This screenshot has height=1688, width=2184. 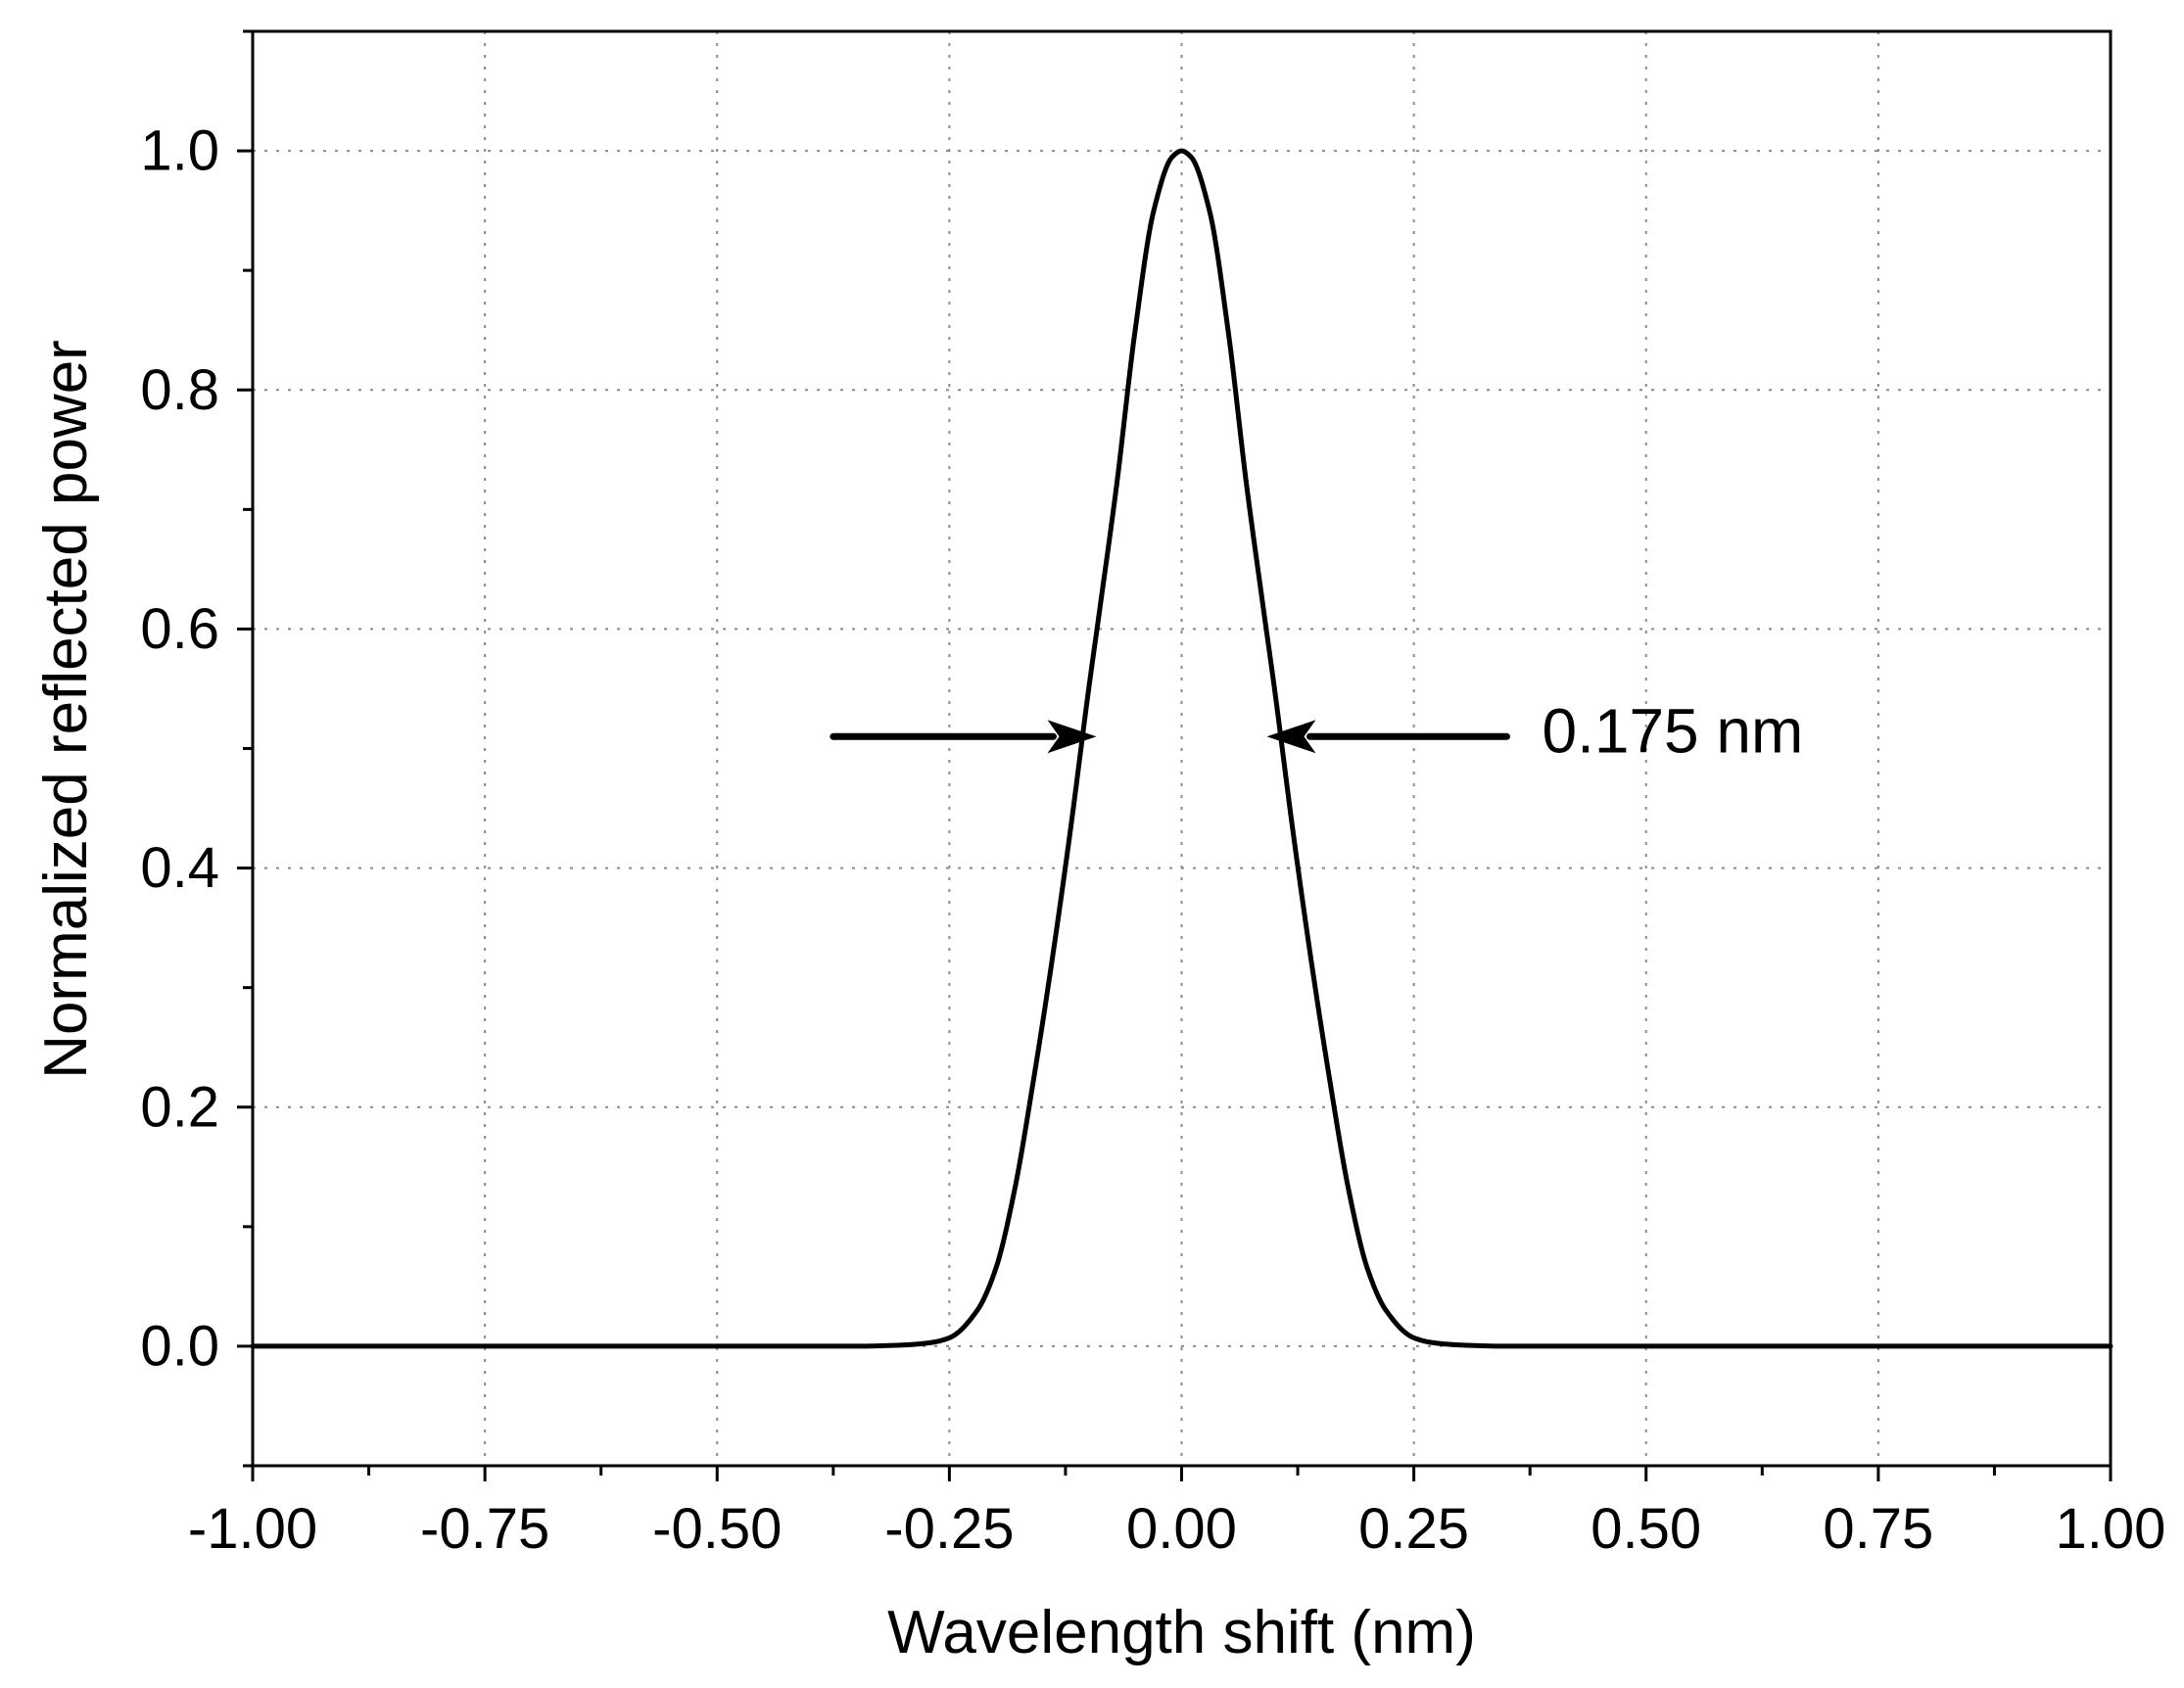 What do you see at coordinates (2111, 1529) in the screenshot?
I see `x-tick-label: 1.00` at bounding box center [2111, 1529].